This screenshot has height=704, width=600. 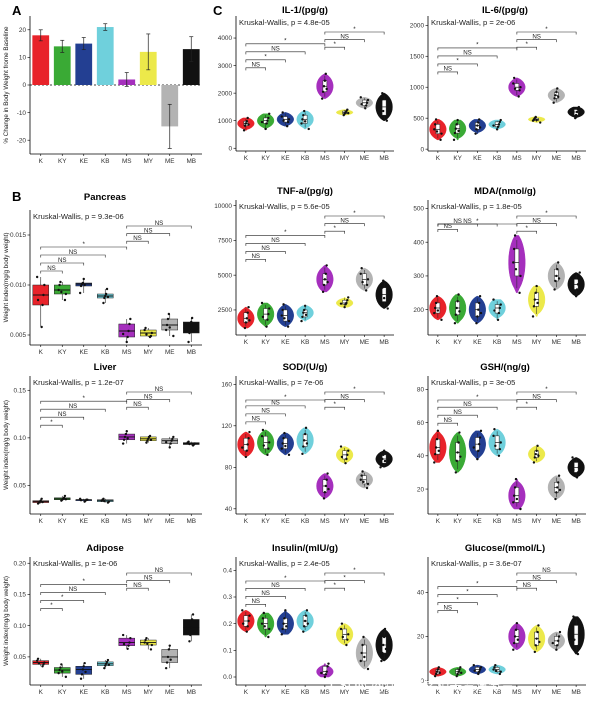 What do you see at coordinates (229, 509) in the screenshot?
I see `chart-sod-ytick-label: 40` at bounding box center [229, 509].